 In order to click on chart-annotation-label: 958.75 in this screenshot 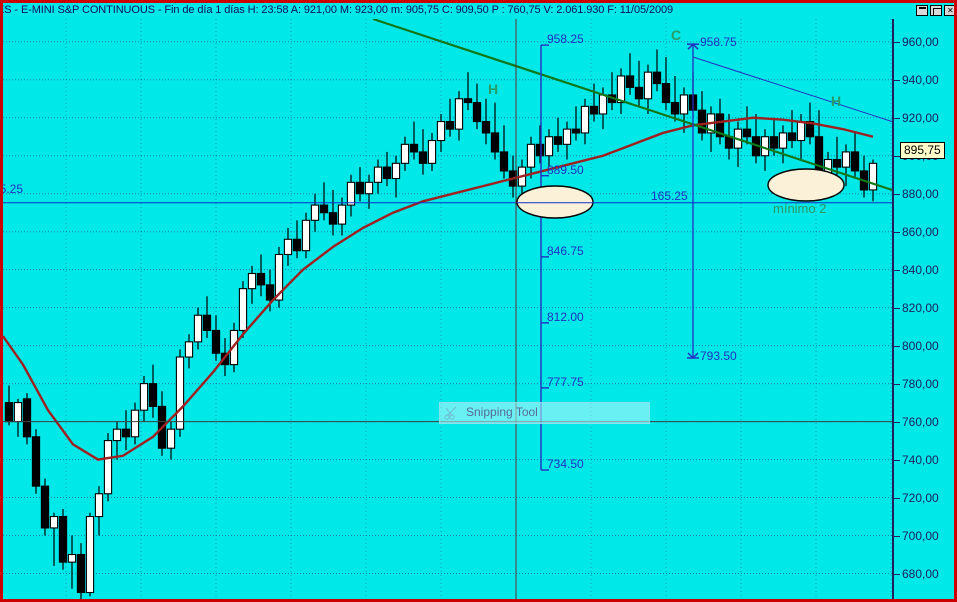, I will do `click(718, 42)`.